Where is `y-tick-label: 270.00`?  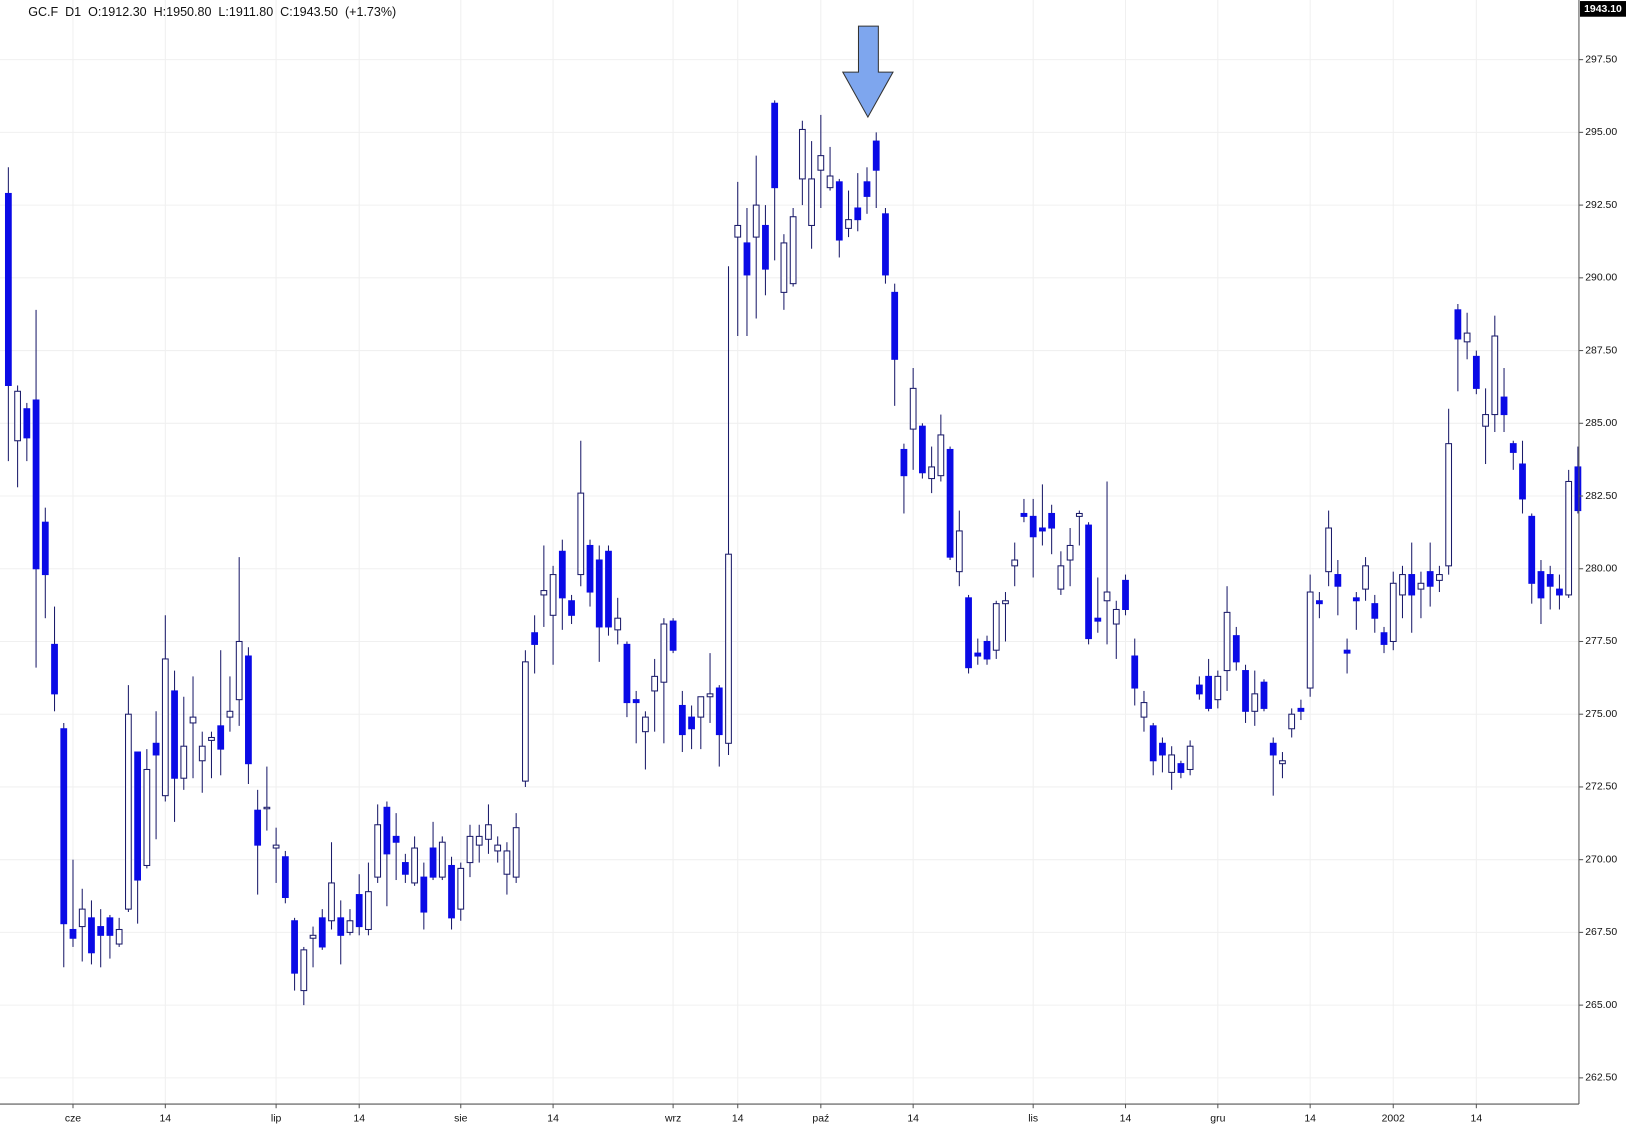 y-tick-label: 270.00 is located at coordinates (1601, 859).